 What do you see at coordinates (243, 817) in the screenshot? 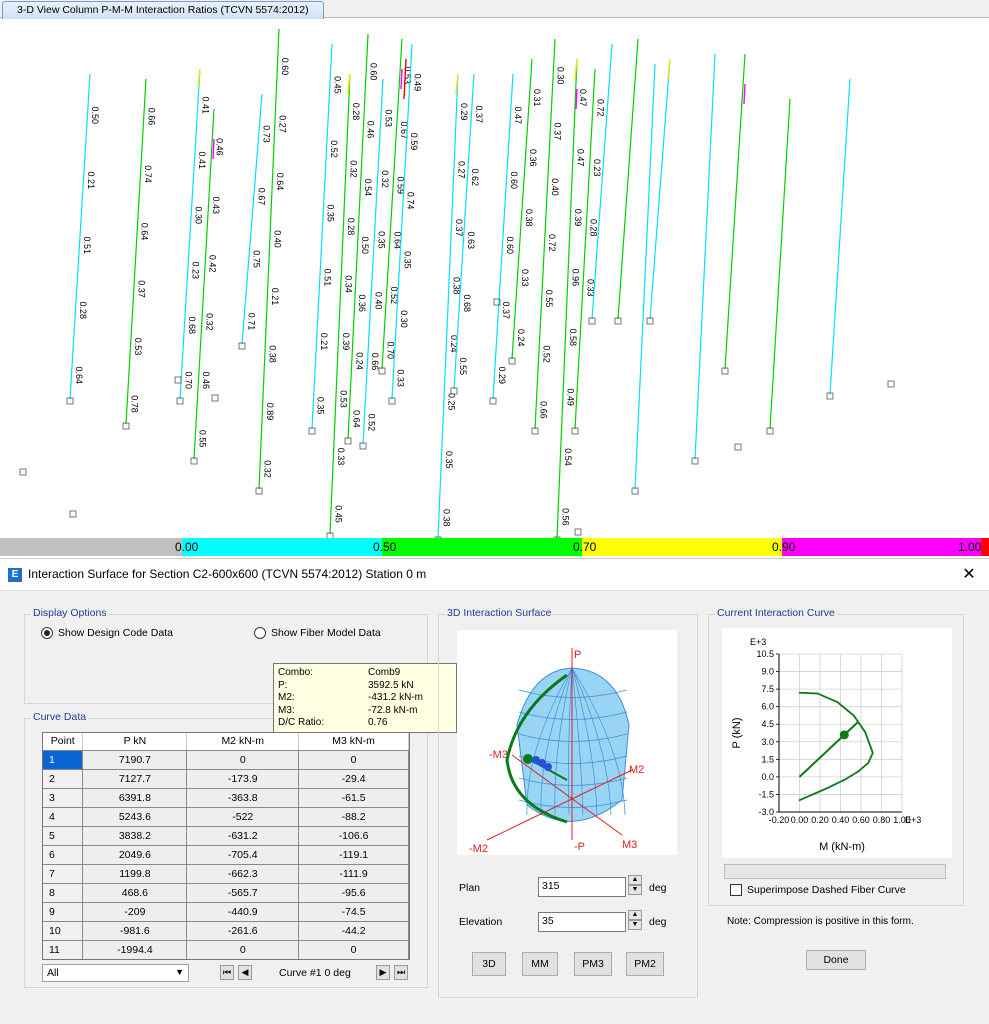
I see `table-cell: -522` at bounding box center [243, 817].